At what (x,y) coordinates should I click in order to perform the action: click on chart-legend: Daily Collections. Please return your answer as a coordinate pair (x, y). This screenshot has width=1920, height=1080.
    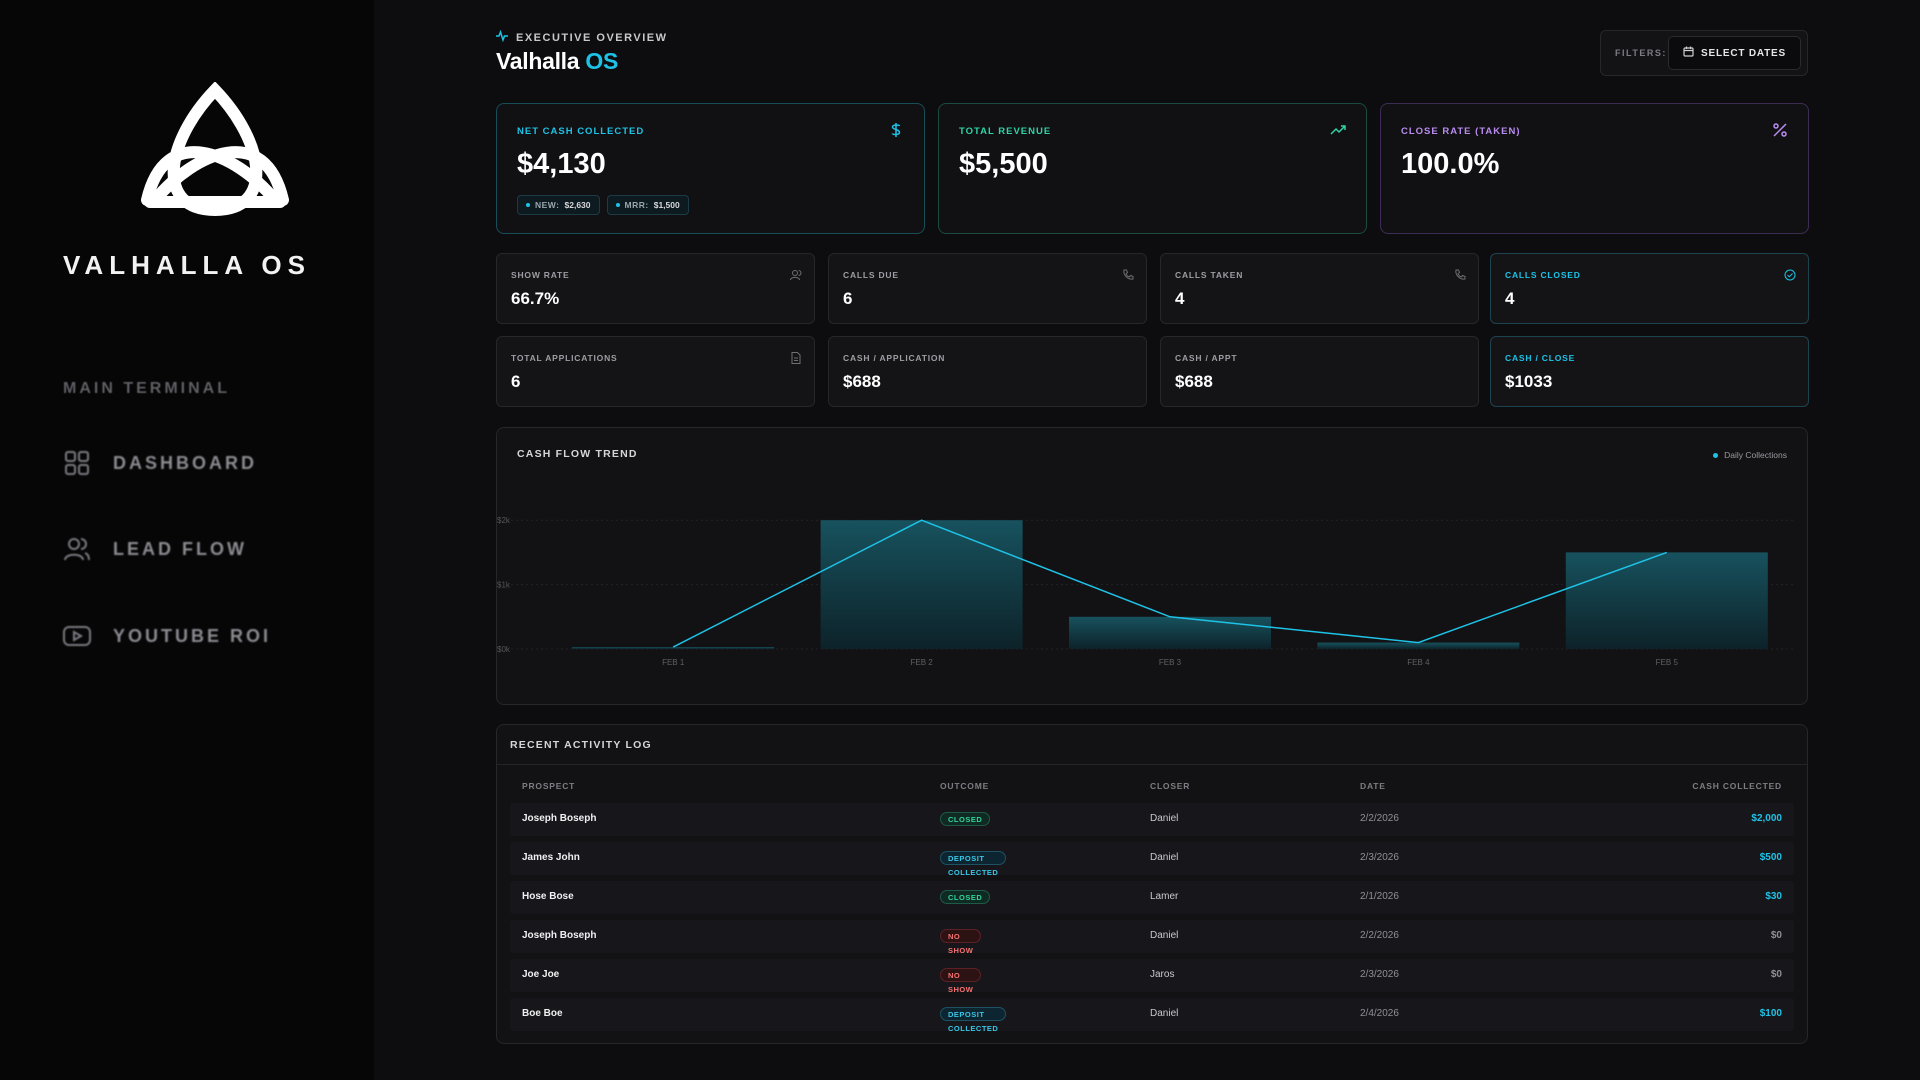
    Looking at the image, I should click on (1750, 455).